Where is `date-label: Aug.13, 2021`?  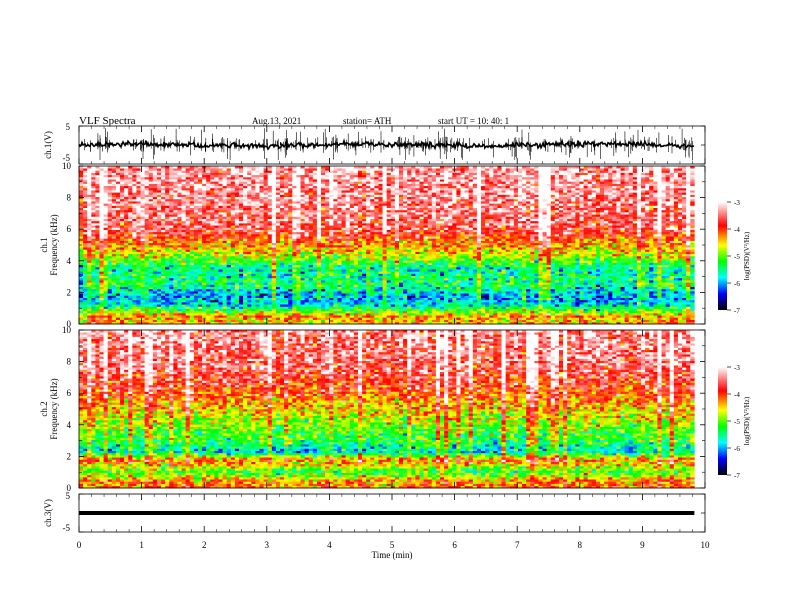
date-label: Aug.13, 2021 is located at coordinates (276, 121).